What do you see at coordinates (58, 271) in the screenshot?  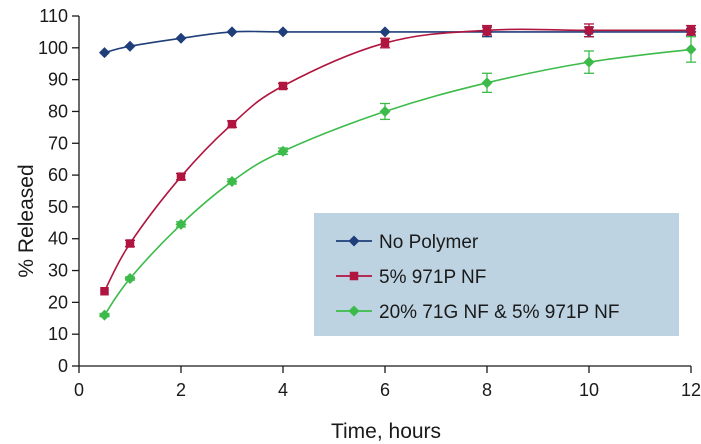 I see `y-tick-label: 30` at bounding box center [58, 271].